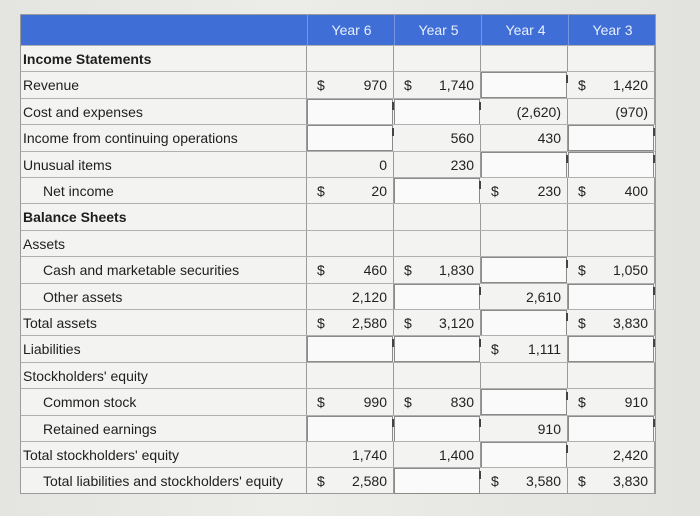 The height and width of the screenshot is (516, 700). What do you see at coordinates (369, 296) in the screenshot?
I see `cell-value: 2,120` at bounding box center [369, 296].